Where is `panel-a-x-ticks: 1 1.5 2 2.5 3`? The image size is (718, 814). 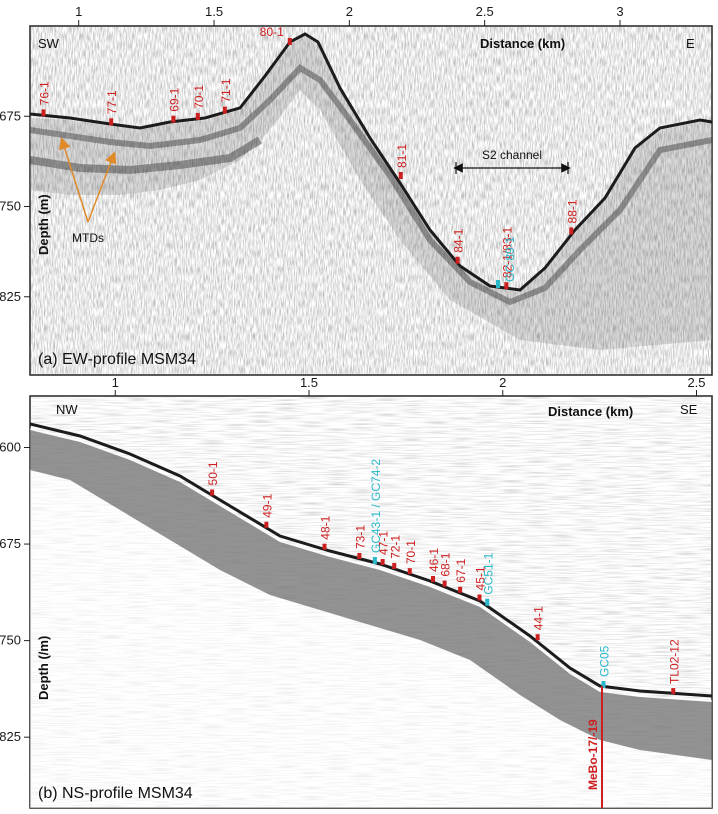
panel-a-x-ticks: 1 1.5 2 2.5 3 is located at coordinates (349, 15).